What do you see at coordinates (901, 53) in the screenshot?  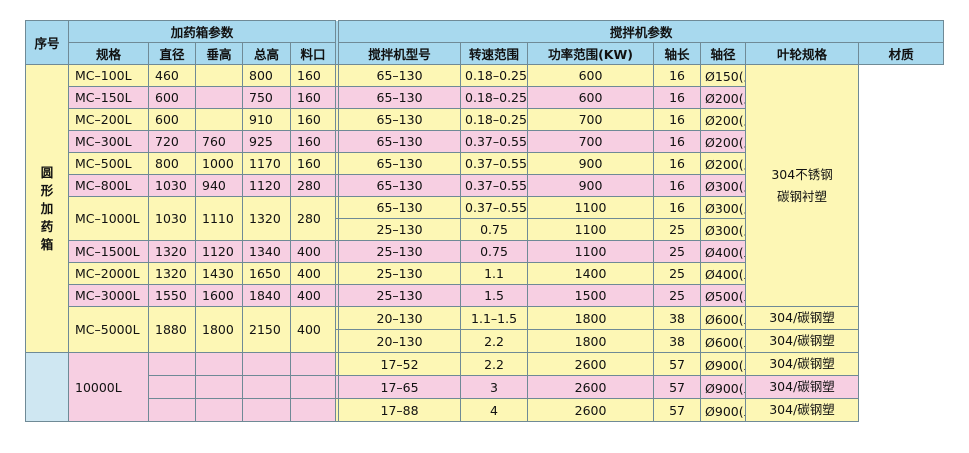 I see `cell: 材质` at bounding box center [901, 53].